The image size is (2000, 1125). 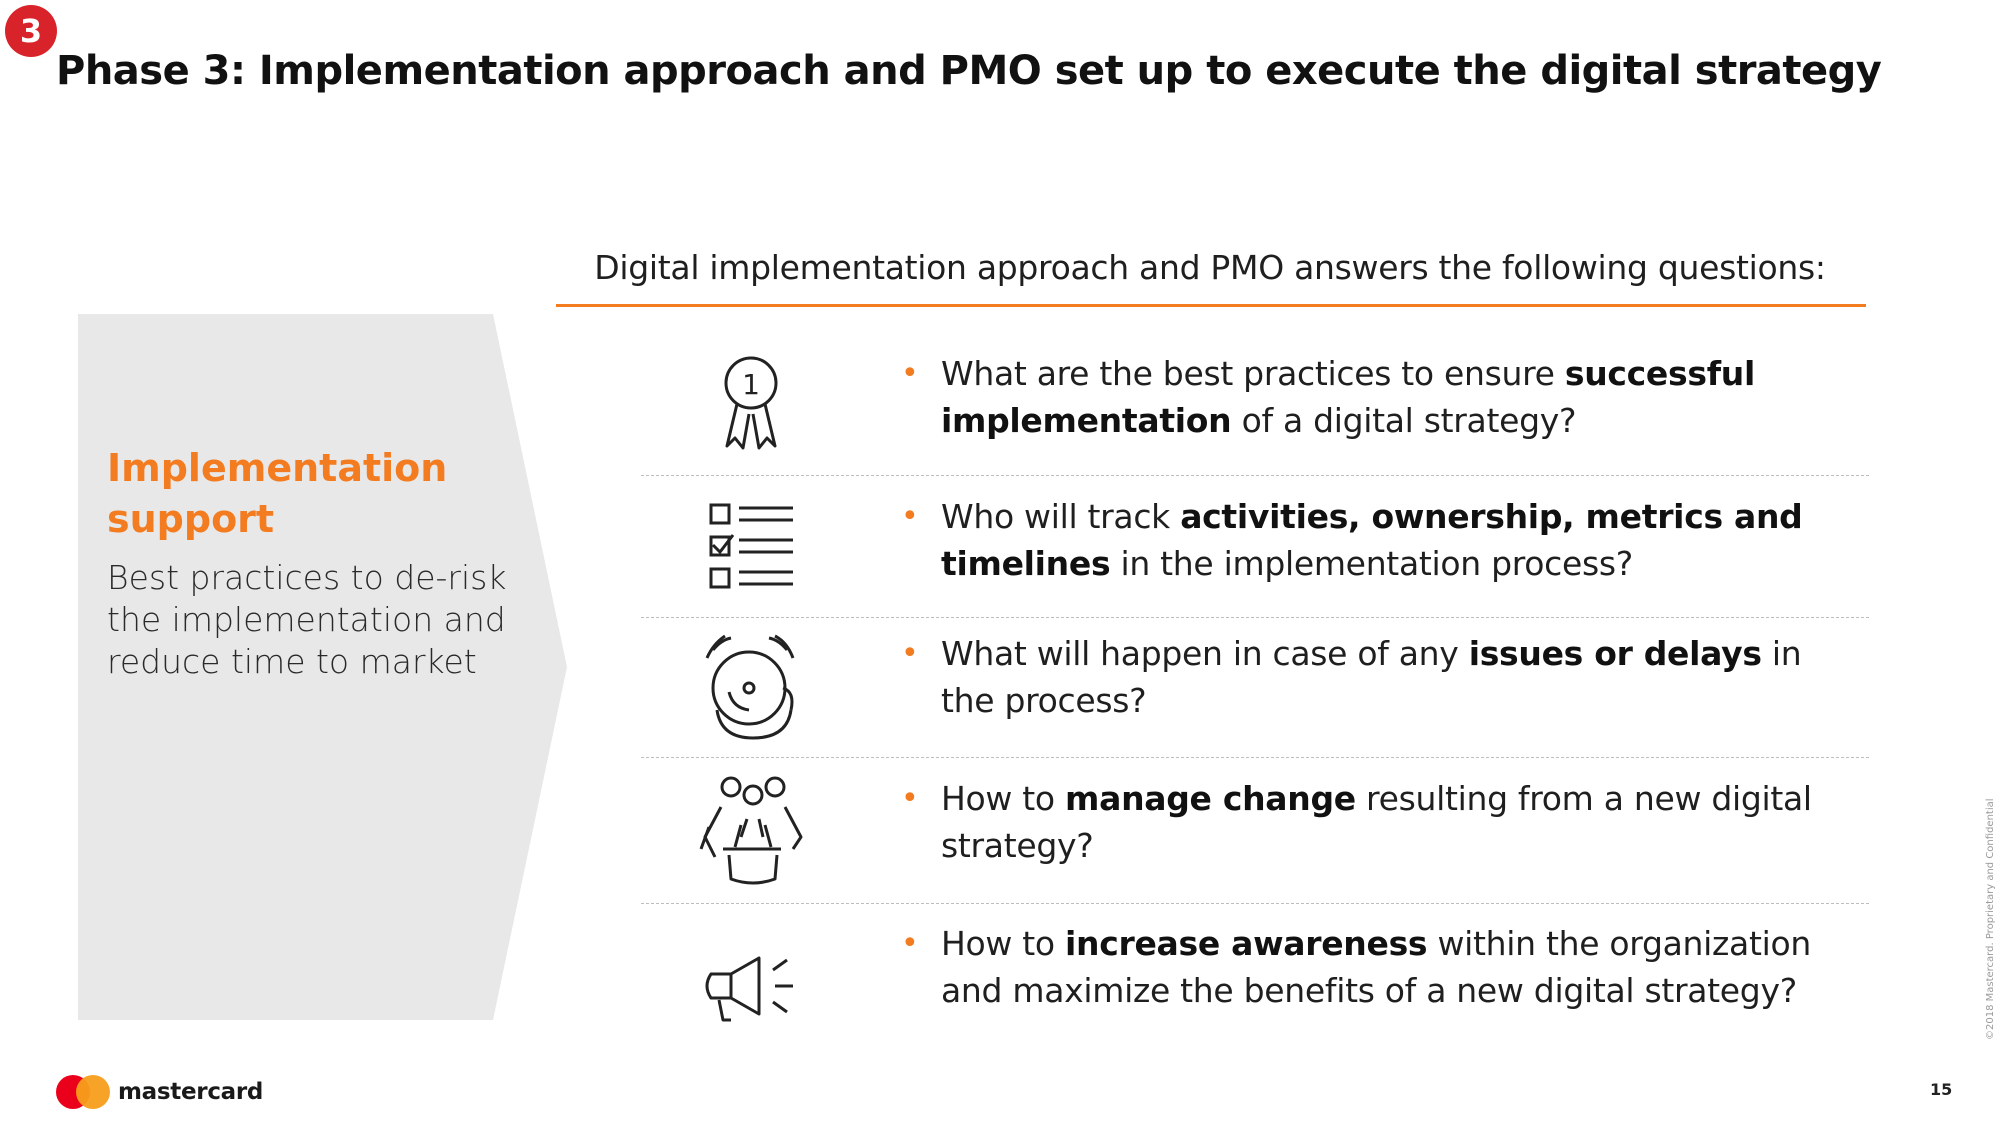 What do you see at coordinates (1003, 798) in the screenshot?
I see `q4-part-1: How to` at bounding box center [1003, 798].